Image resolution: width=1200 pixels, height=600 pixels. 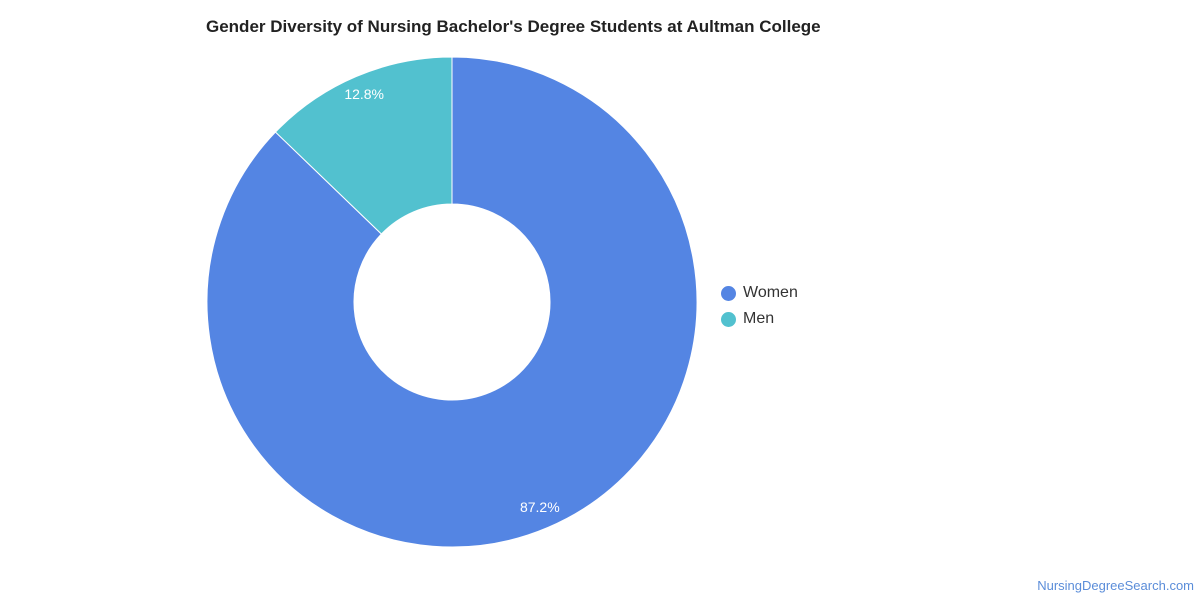 What do you see at coordinates (540, 507) in the screenshot?
I see `slice-label-women: 87.2%` at bounding box center [540, 507].